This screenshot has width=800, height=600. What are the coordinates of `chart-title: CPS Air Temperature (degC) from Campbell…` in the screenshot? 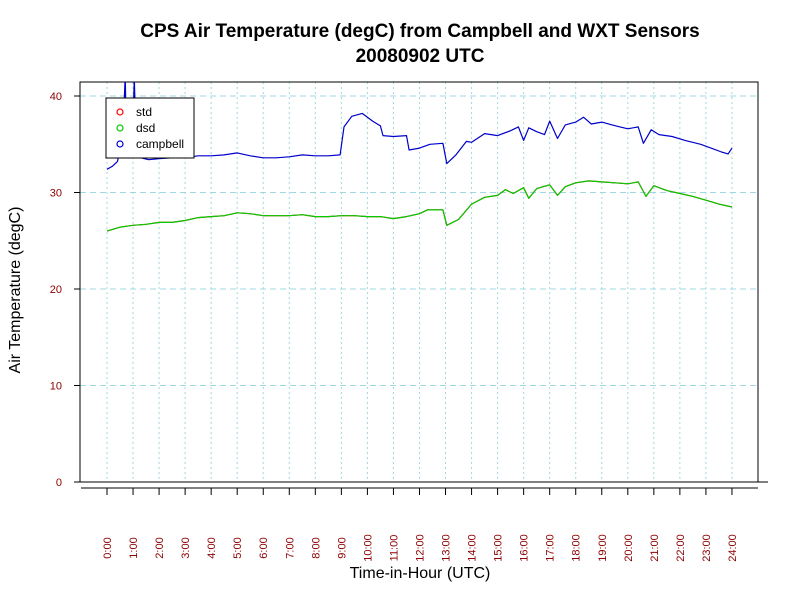 It's located at (420, 31).